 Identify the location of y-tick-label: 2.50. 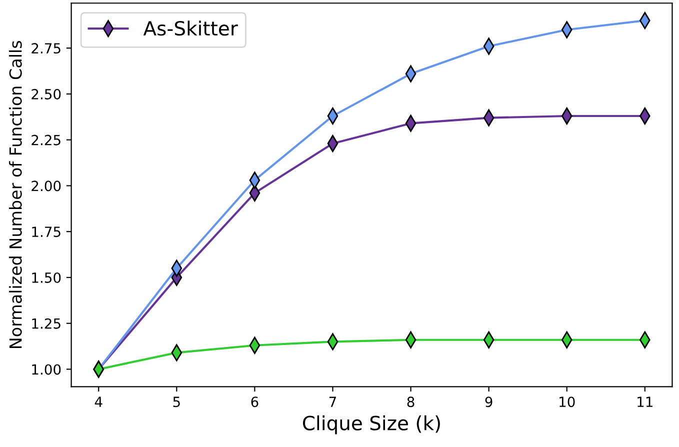
(46, 94).